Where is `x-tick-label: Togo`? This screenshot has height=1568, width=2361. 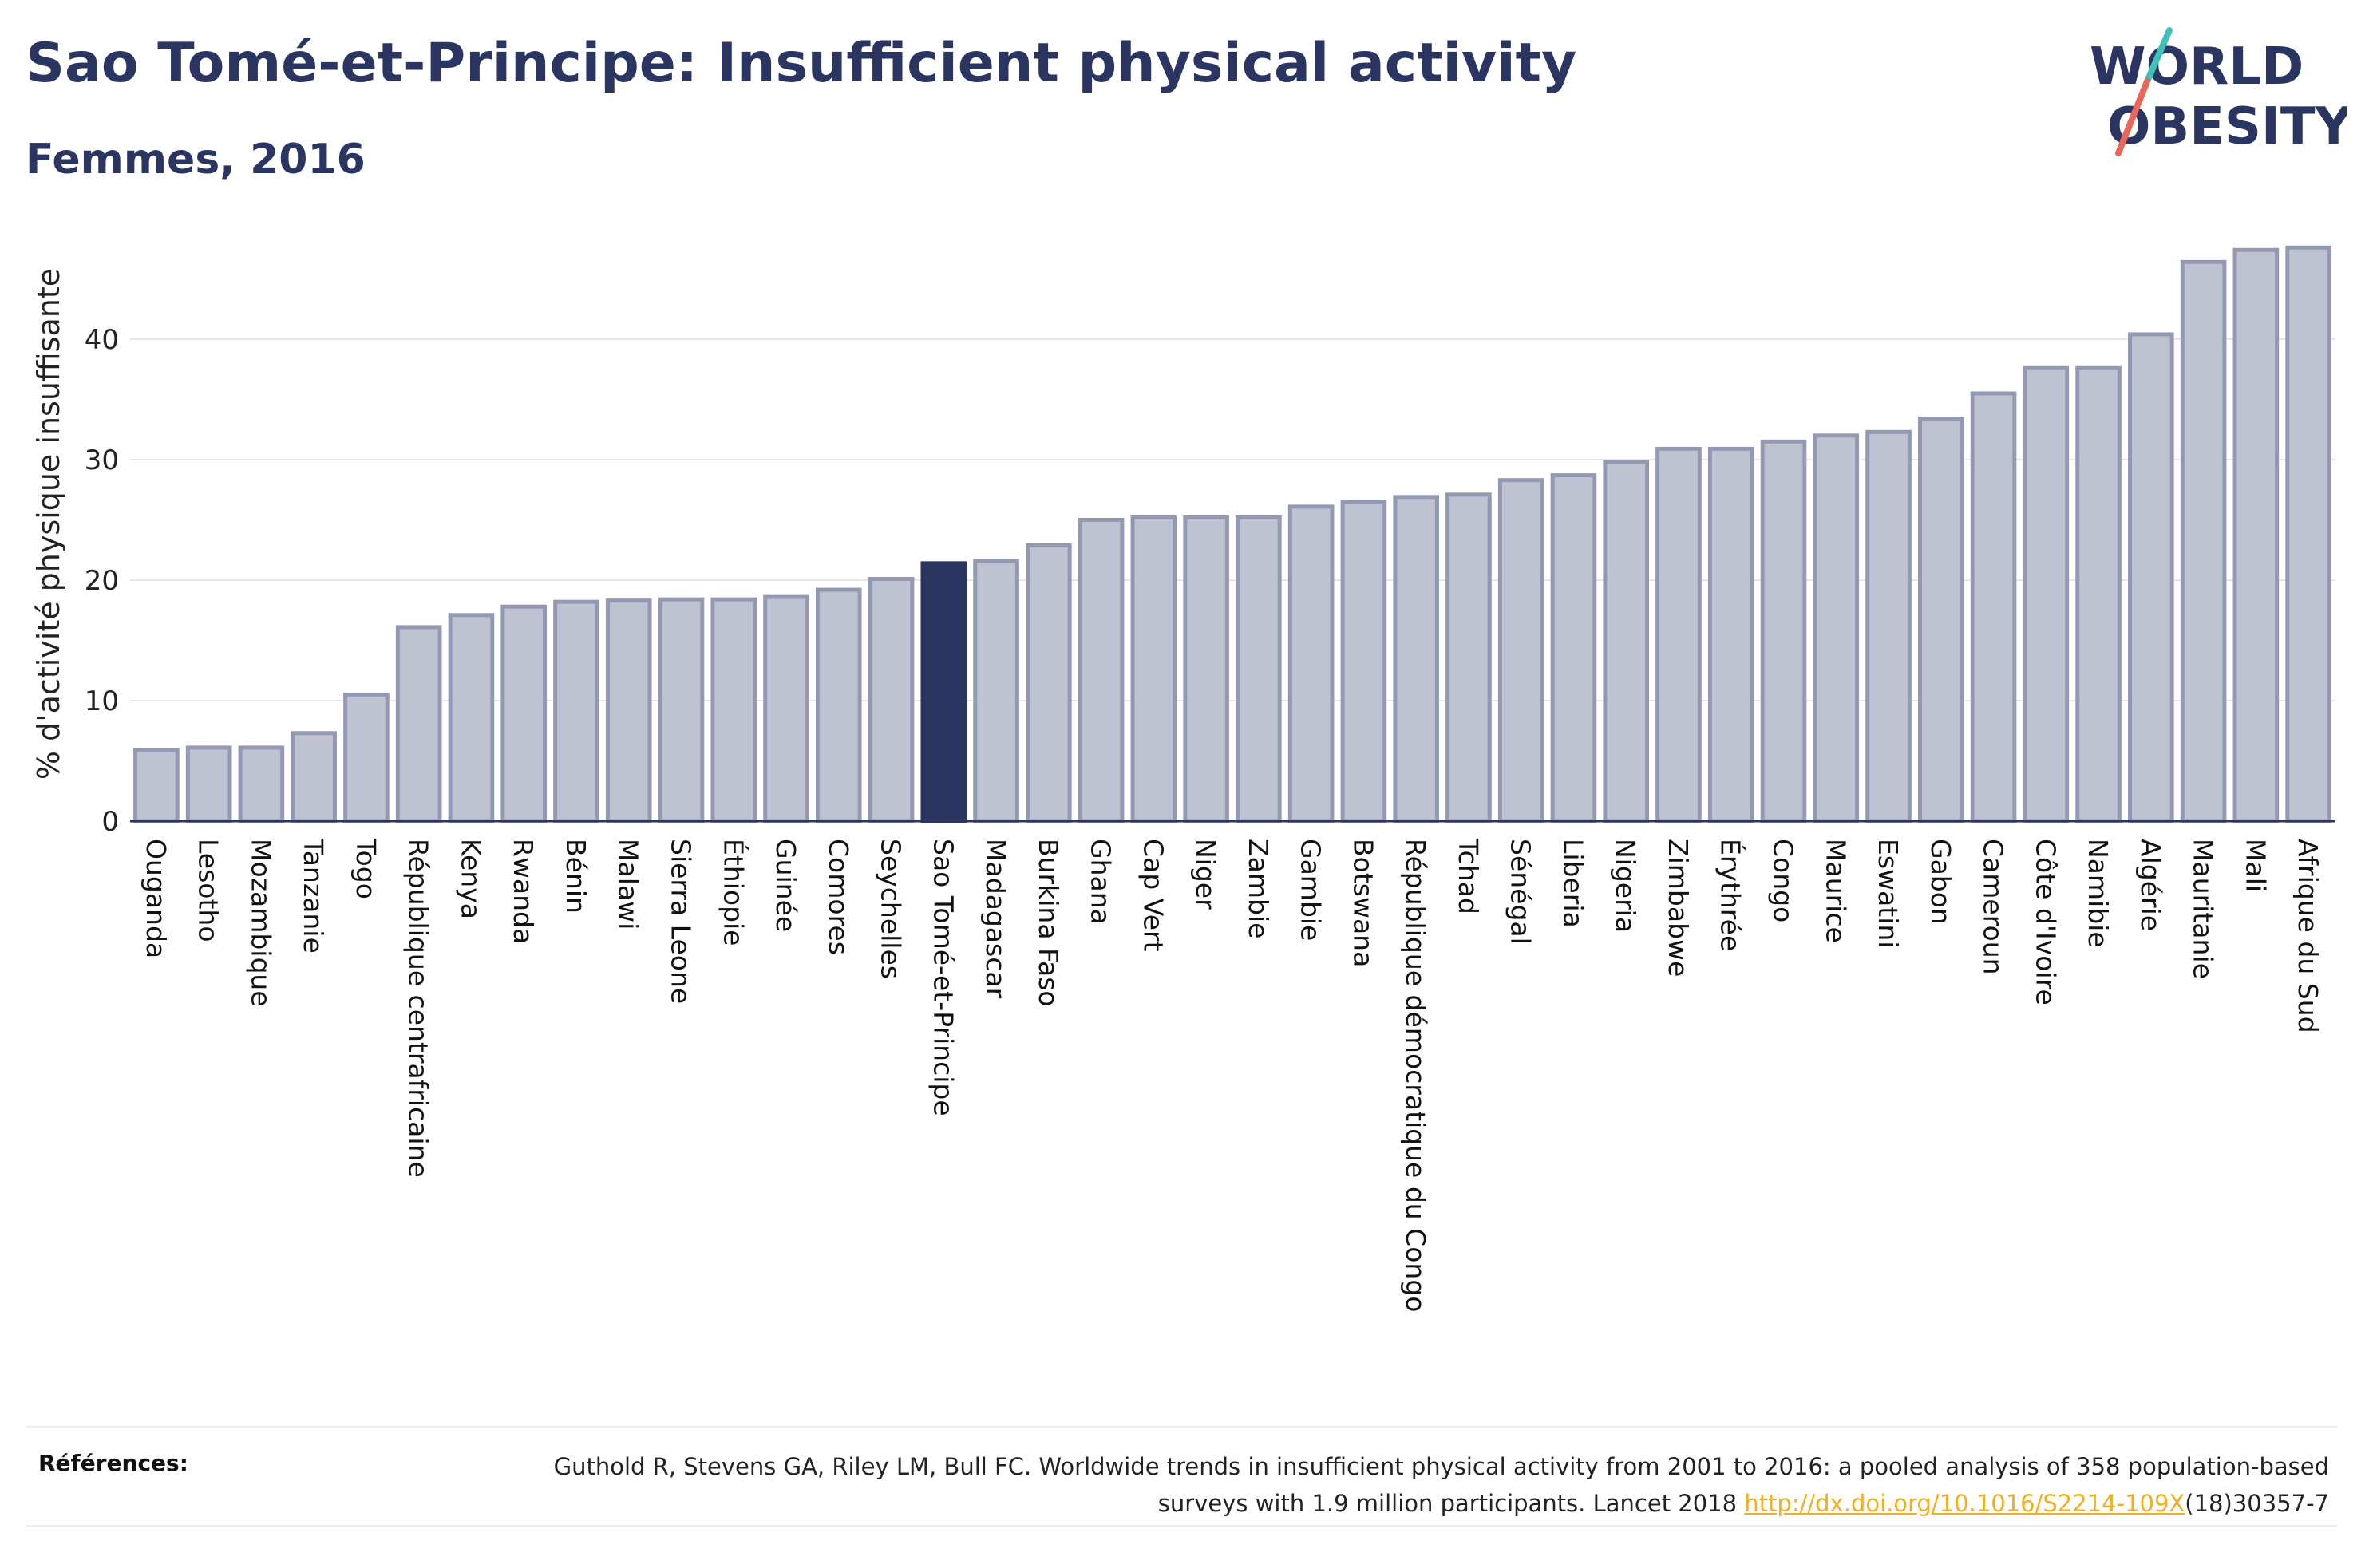
x-tick-label: Togo is located at coordinates (366, 869).